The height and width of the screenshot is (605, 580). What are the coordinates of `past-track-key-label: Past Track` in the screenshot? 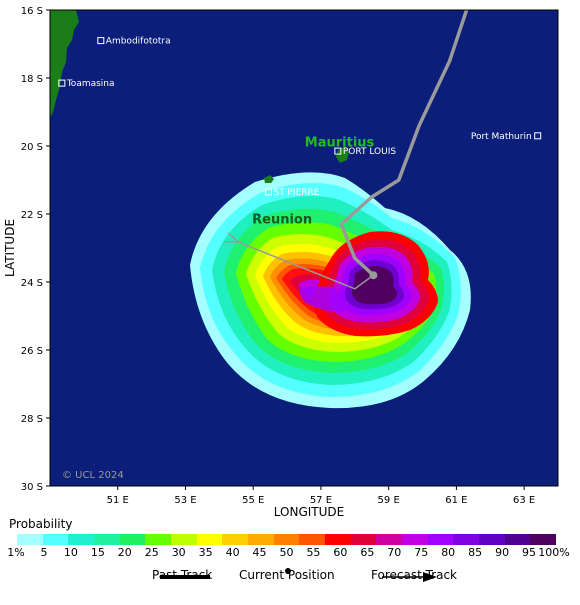 It's located at (182, 575).